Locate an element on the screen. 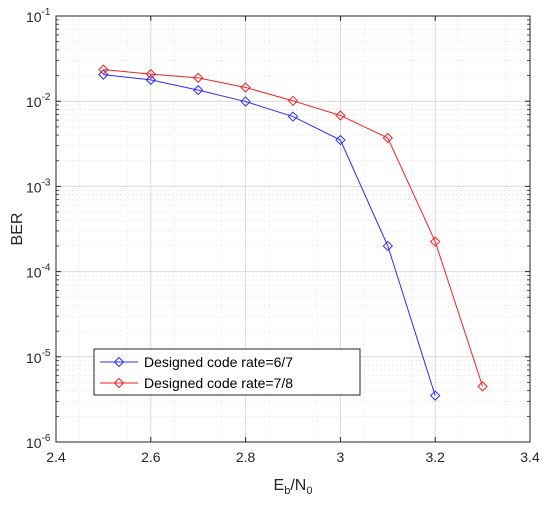 The width and height of the screenshot is (550, 514). x-tick-label: 2.8 is located at coordinates (246, 457).